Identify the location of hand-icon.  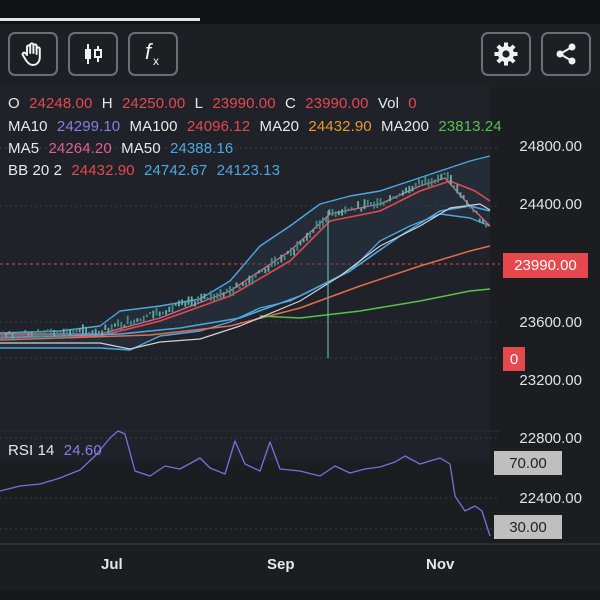
(31, 54).